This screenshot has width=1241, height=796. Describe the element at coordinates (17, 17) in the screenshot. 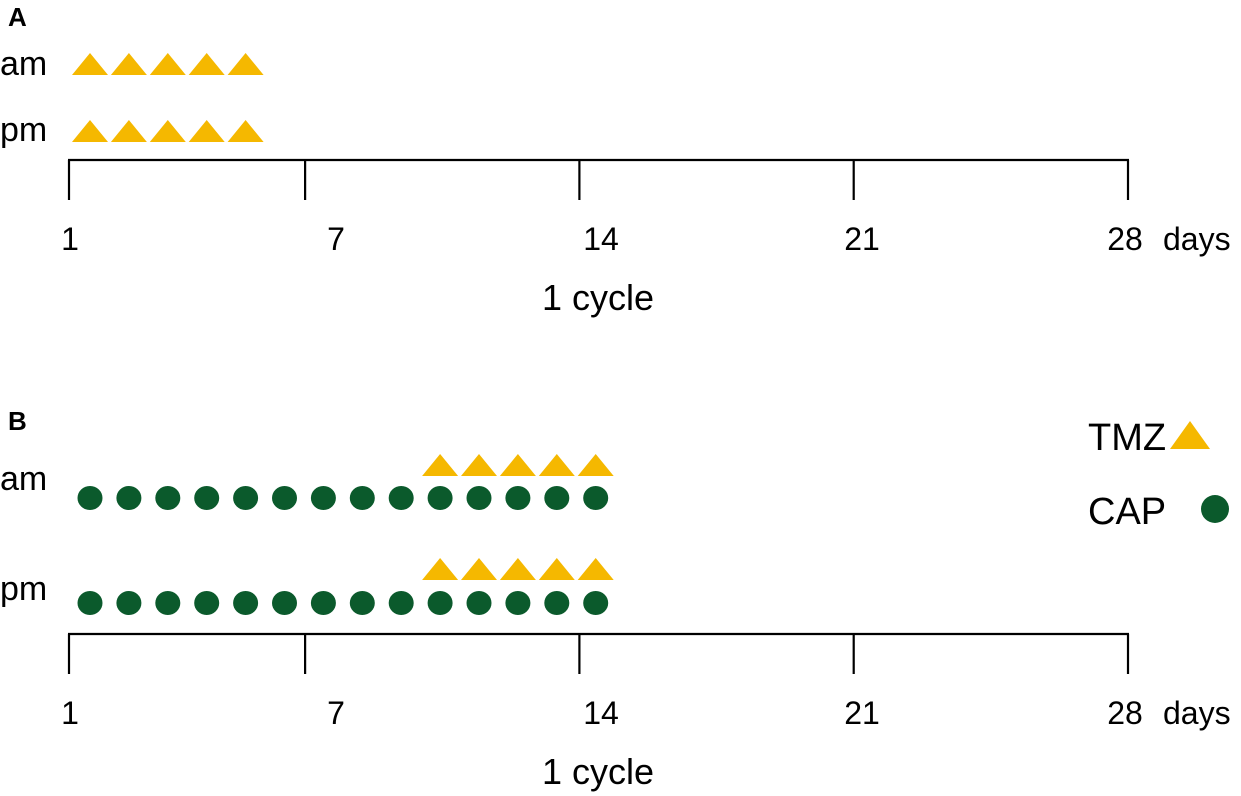

I see `panel-letter-a: A` at that location.